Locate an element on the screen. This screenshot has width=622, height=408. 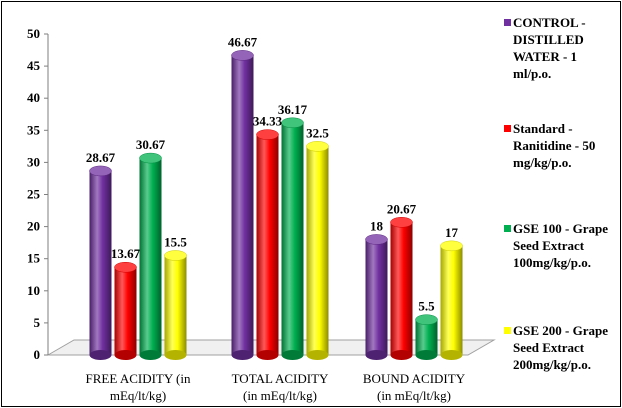
y-tick-label: 25 is located at coordinates (34, 194).